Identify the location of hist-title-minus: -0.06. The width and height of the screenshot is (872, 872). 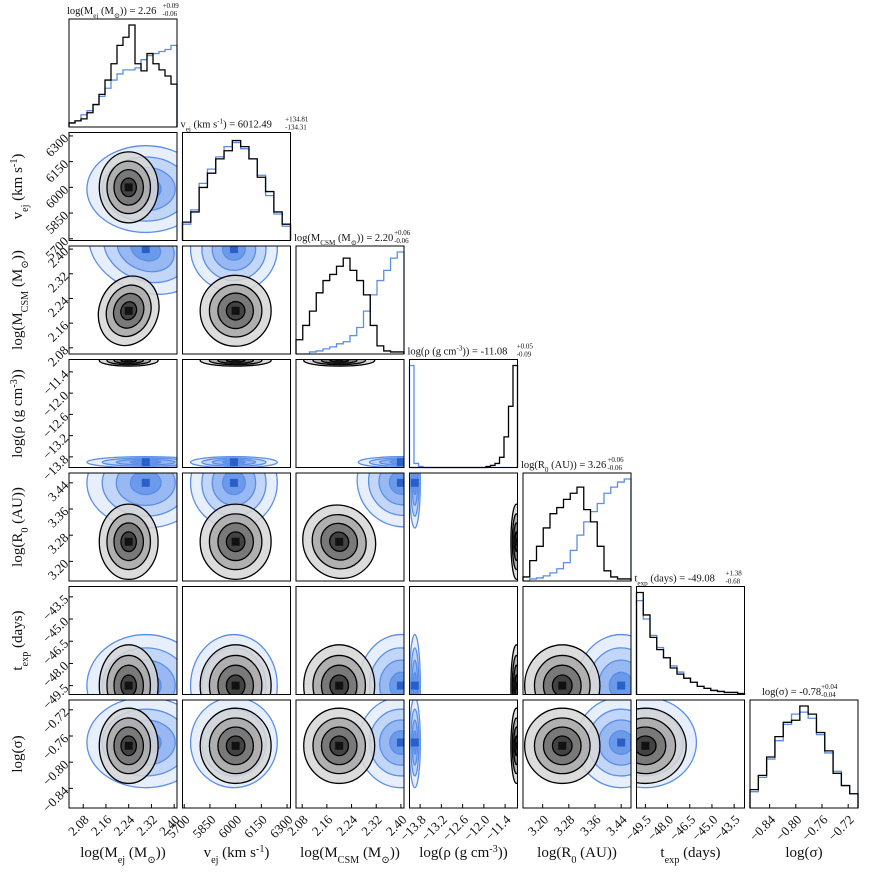
(401, 241).